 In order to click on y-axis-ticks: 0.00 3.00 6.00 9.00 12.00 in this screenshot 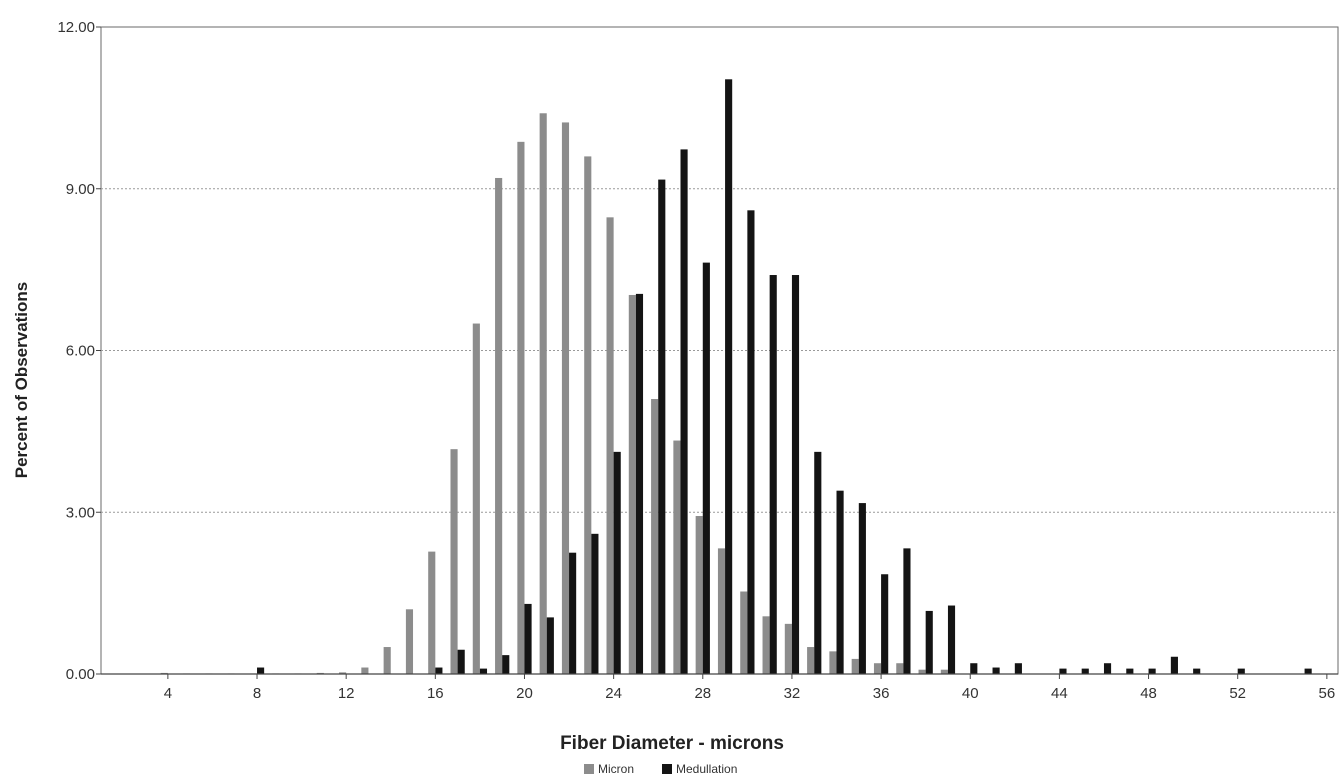, I will do `click(79, 351)`.